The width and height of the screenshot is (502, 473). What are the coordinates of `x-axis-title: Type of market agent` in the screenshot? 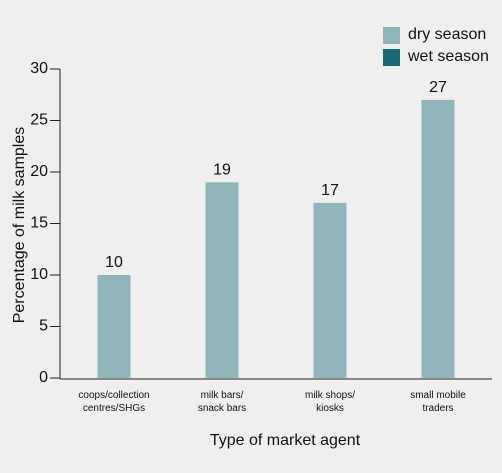 It's located at (285, 440).